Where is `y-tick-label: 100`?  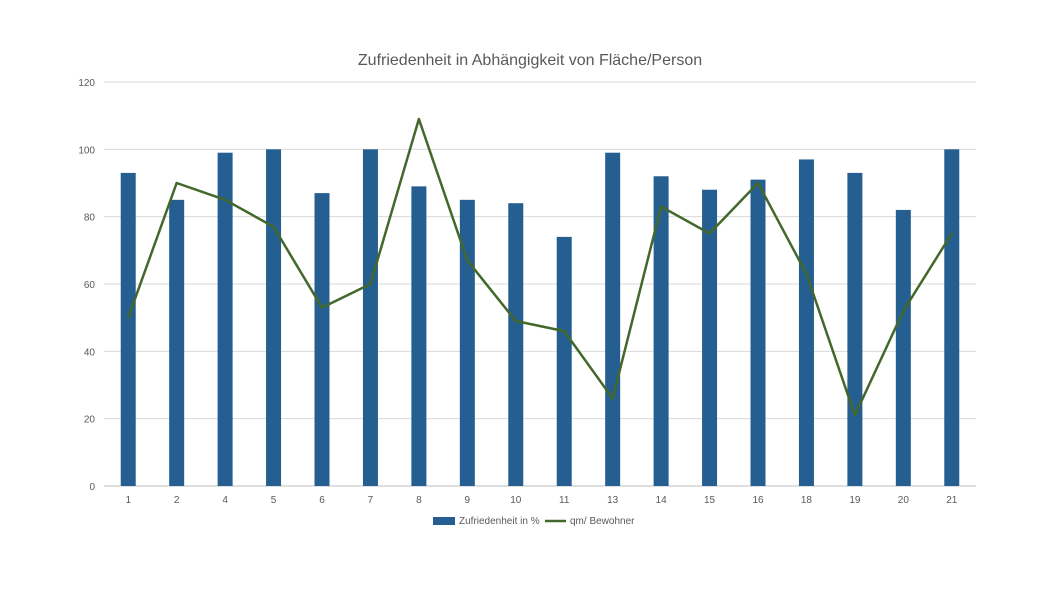
y-tick-label: 100 is located at coordinates (86, 150).